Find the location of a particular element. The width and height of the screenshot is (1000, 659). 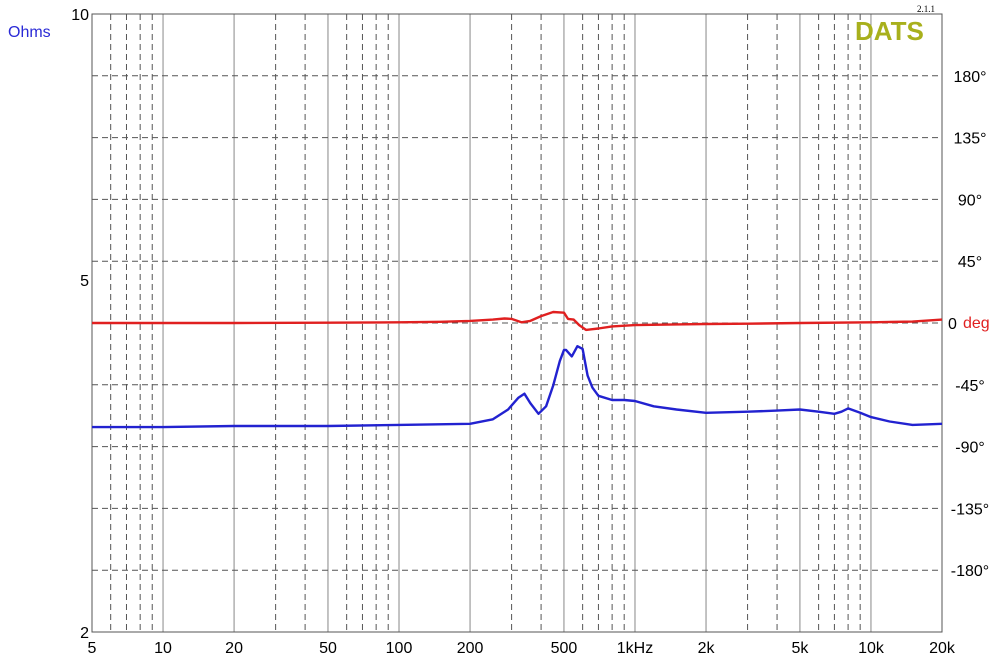

left-tick-label: 2 is located at coordinates (84, 633).